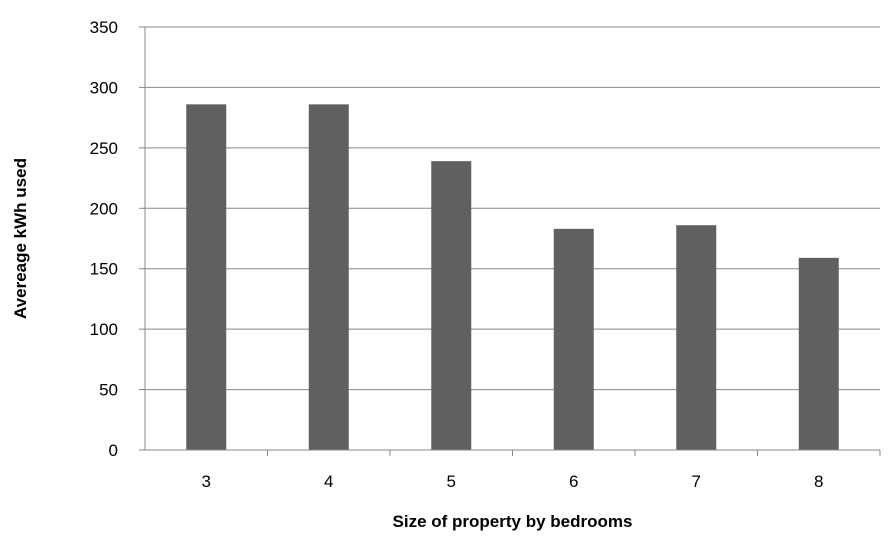 This screenshot has height=538, width=890. Describe the element at coordinates (206, 481) in the screenshot. I see `x-tick-label: 3` at that location.